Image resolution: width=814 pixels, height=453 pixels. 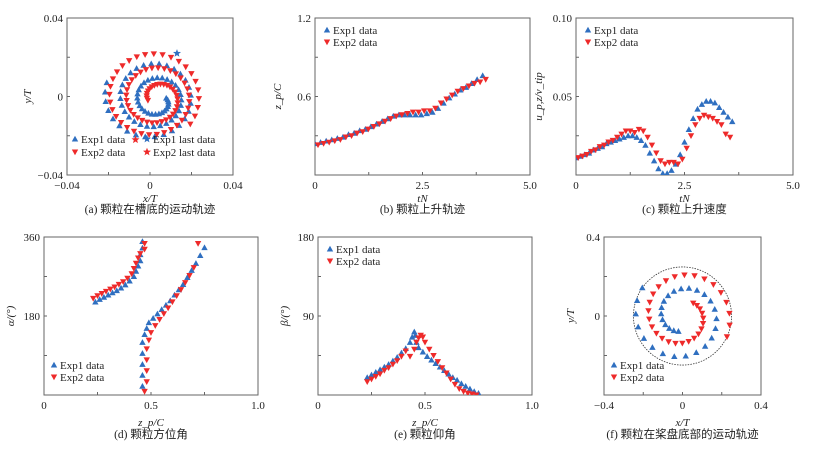 What do you see at coordinates (67, 186) in the screenshot?
I see `x-tick-label: −0.04` at bounding box center [67, 186].